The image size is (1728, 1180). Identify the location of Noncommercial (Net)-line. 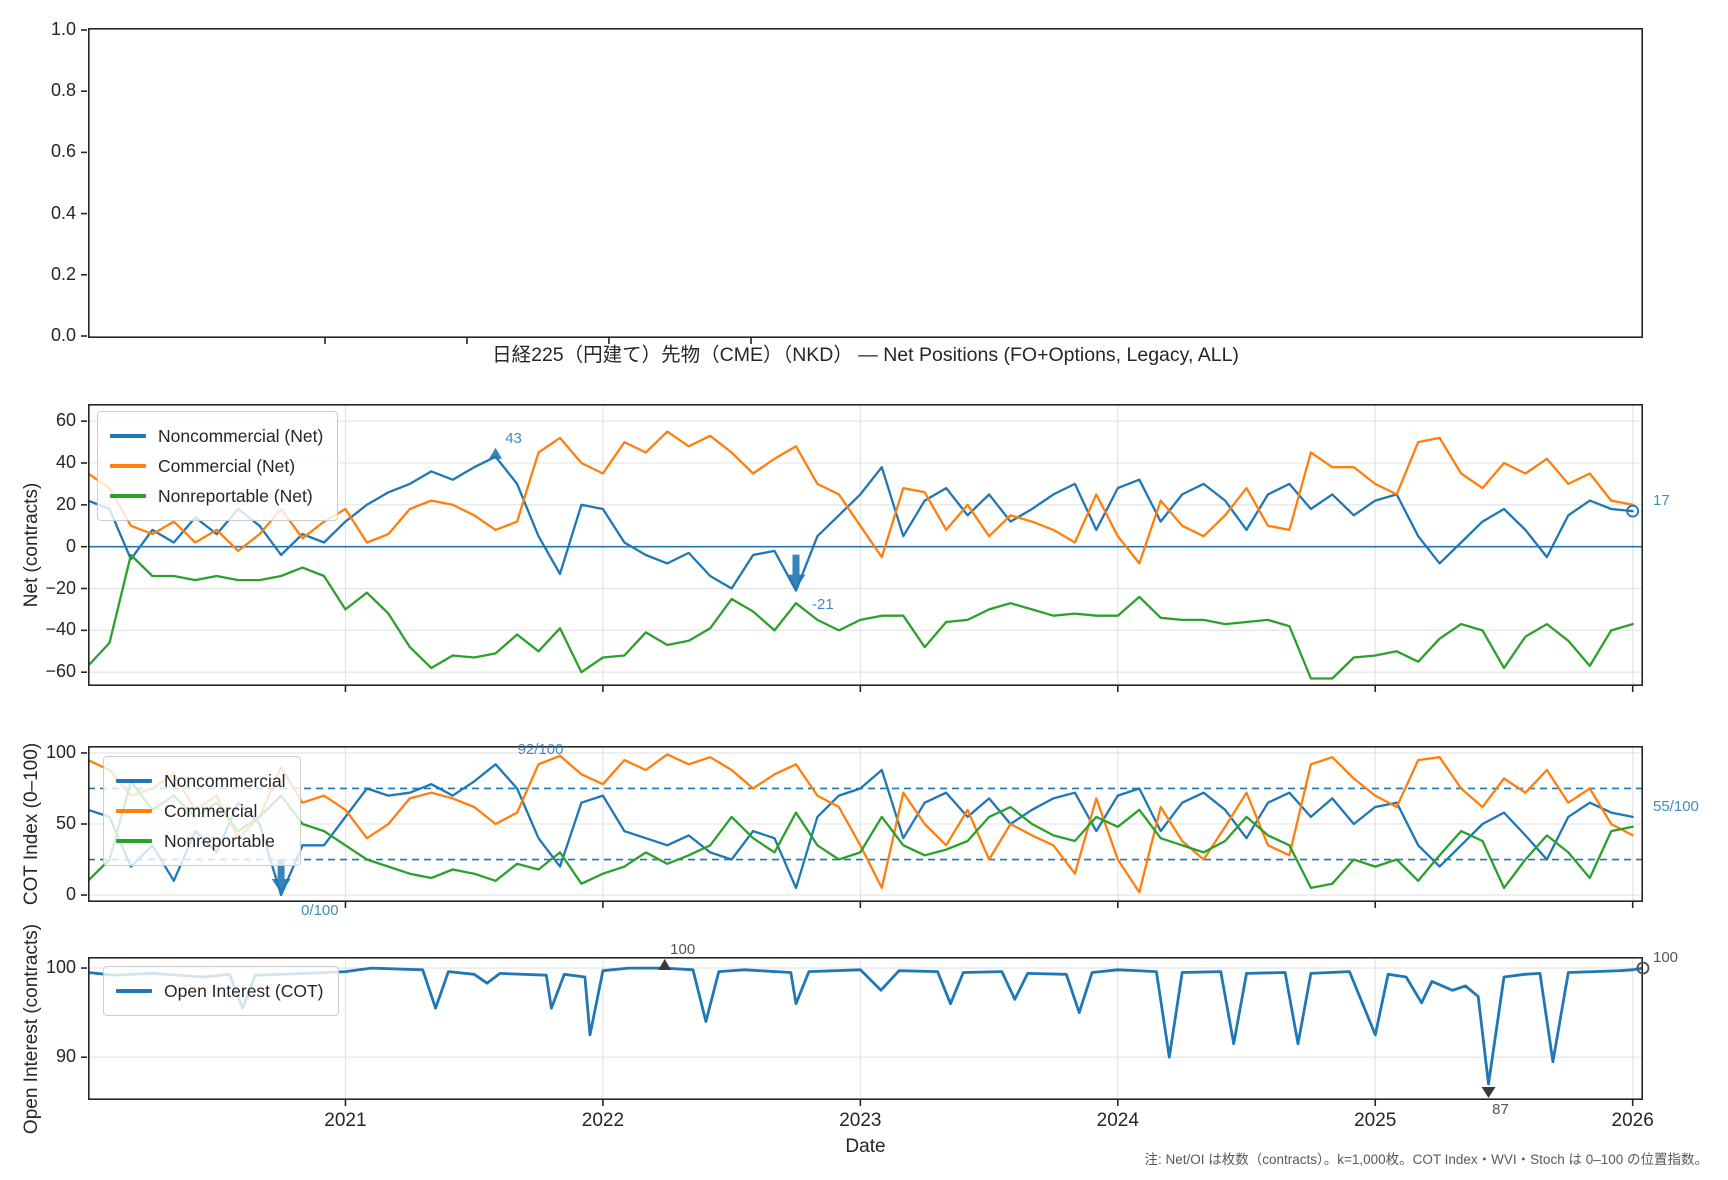
(861, 523).